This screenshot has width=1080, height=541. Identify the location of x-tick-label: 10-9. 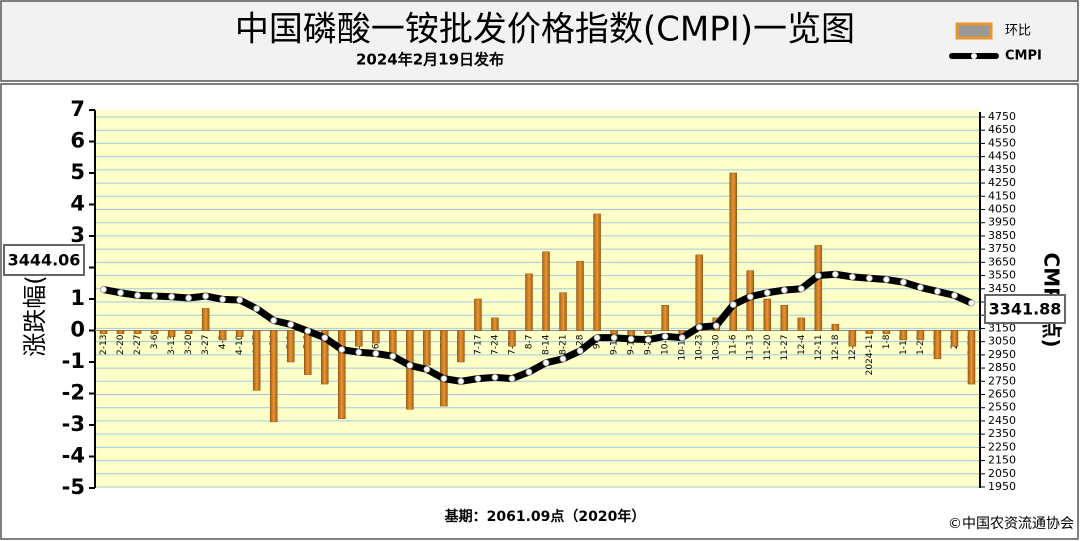
(666, 344).